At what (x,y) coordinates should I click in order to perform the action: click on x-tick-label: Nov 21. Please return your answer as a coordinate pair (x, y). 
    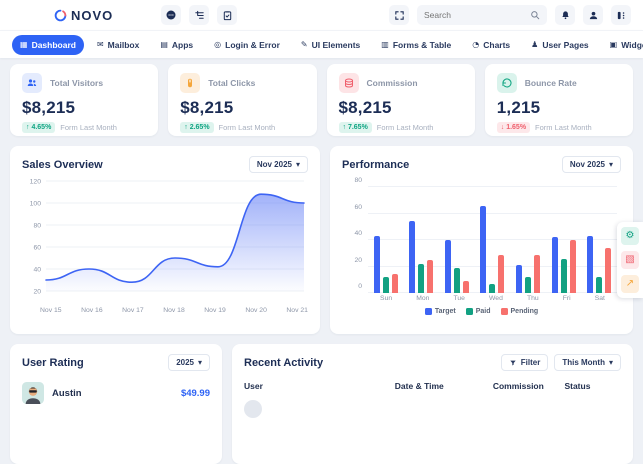
    Looking at the image, I should click on (297, 310).